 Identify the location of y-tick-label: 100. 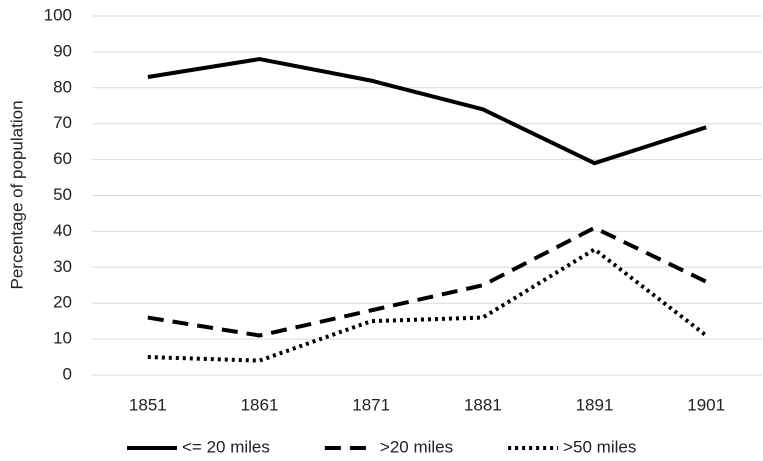
(58, 14).